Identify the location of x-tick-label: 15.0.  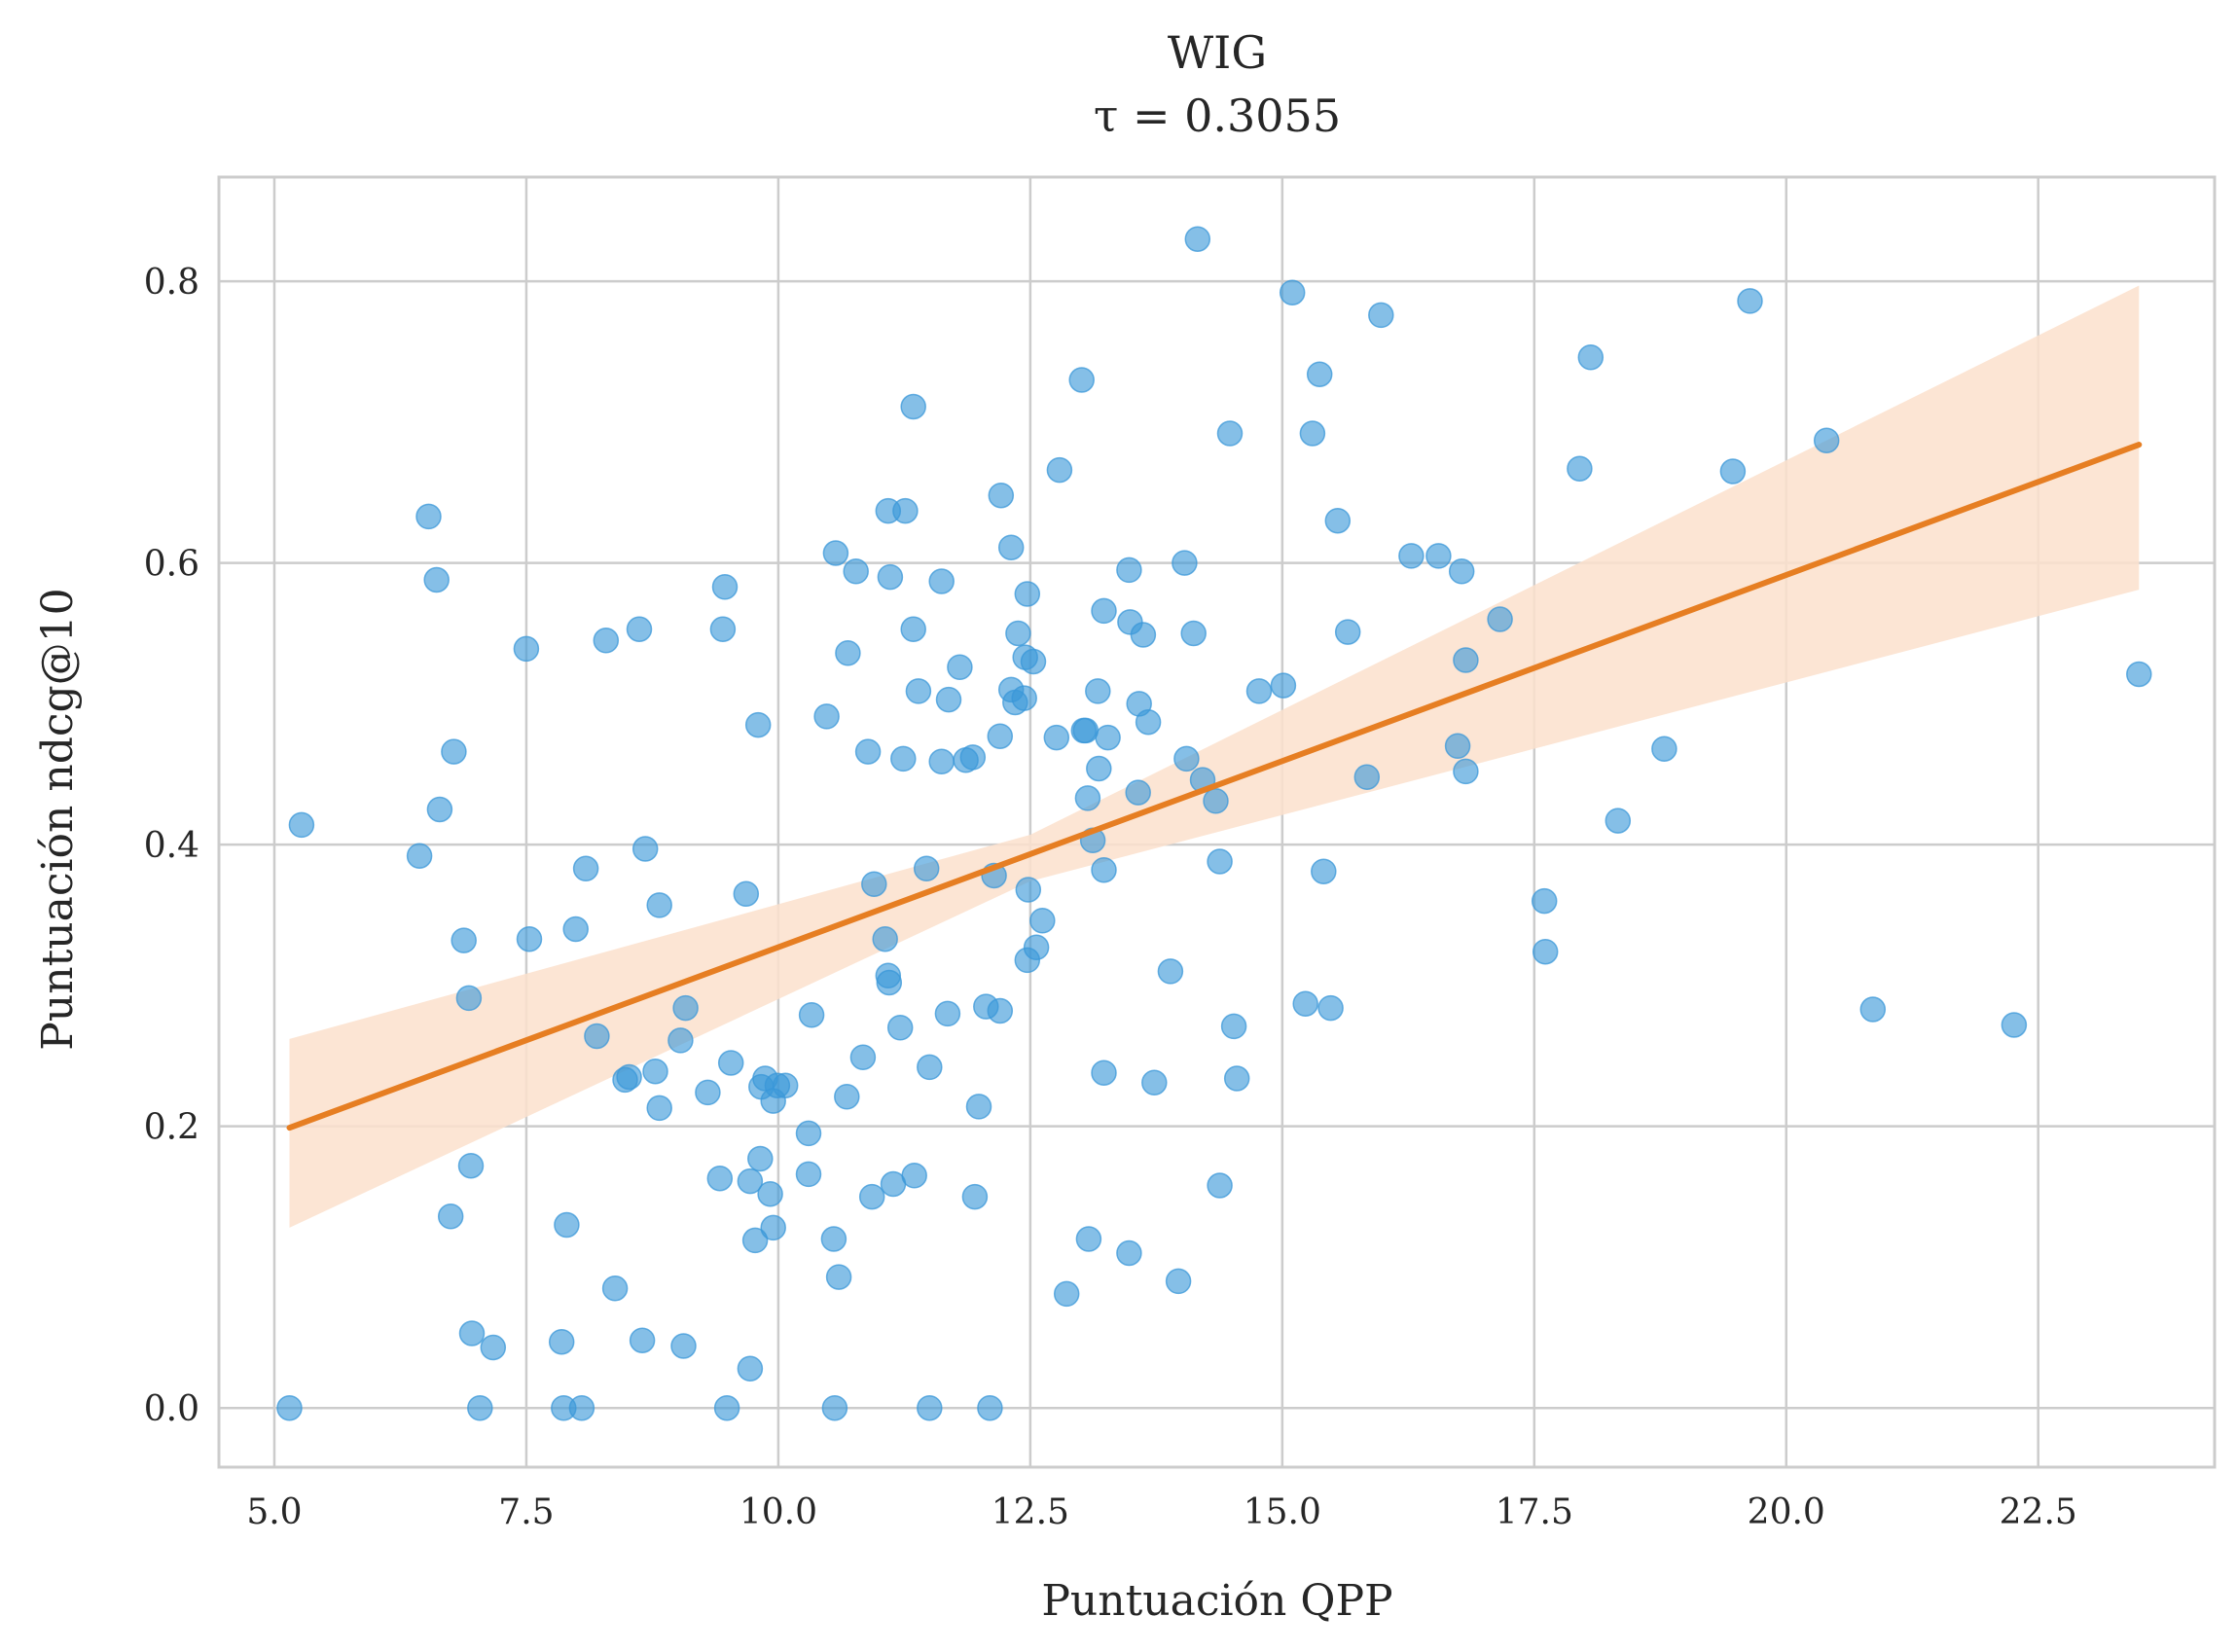
(1282, 1512).